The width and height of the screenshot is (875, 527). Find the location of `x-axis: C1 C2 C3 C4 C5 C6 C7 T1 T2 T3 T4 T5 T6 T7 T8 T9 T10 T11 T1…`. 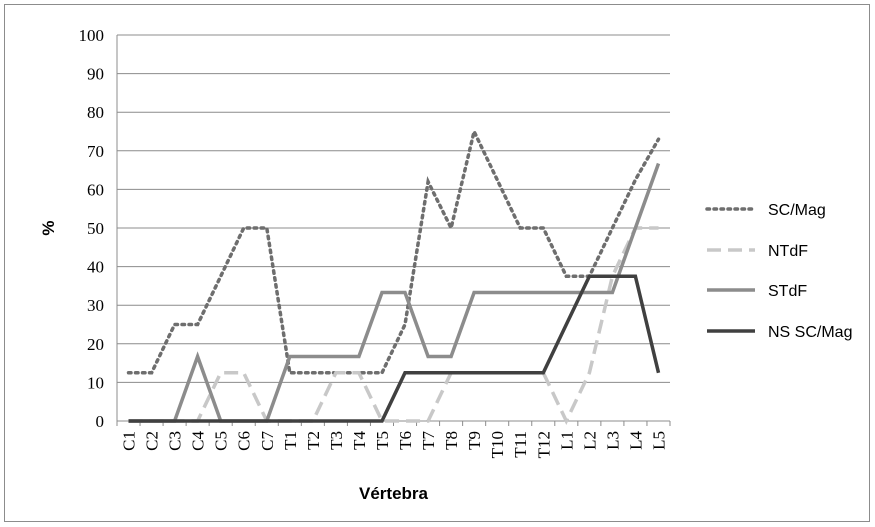

x-axis: C1 C2 C3 C4 C5 C6 C7 T1 T2 T3 T4 T5 T6 T7 T8 T9 T10 T11 T1… is located at coordinates (393, 439).